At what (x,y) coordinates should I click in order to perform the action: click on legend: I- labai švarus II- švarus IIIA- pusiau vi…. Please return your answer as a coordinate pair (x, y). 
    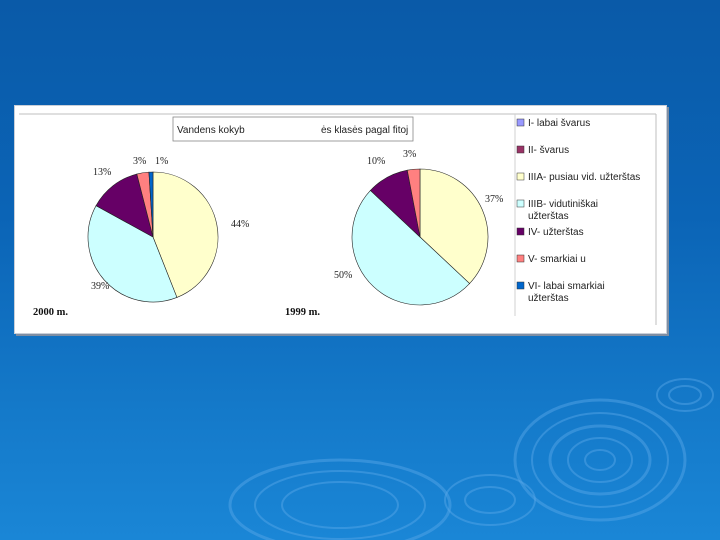
    Looking at the image, I should click on (577, 215).